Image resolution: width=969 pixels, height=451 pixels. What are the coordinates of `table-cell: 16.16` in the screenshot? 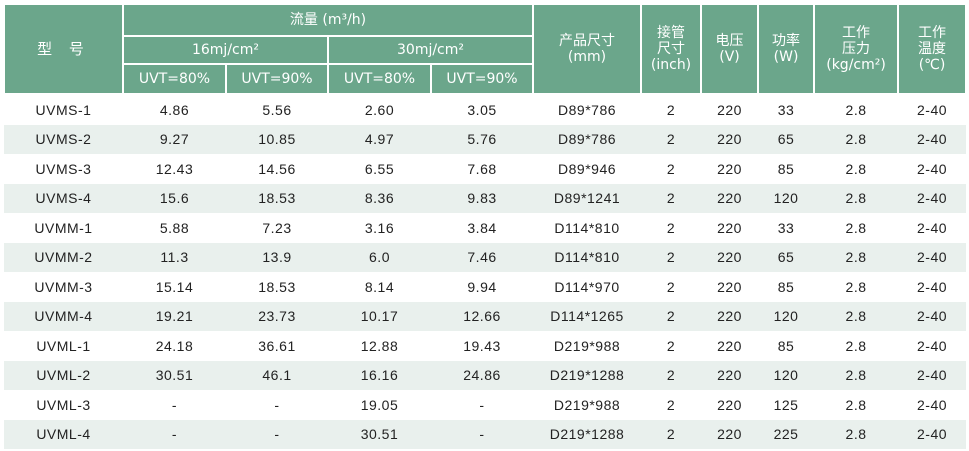 It's located at (379, 375).